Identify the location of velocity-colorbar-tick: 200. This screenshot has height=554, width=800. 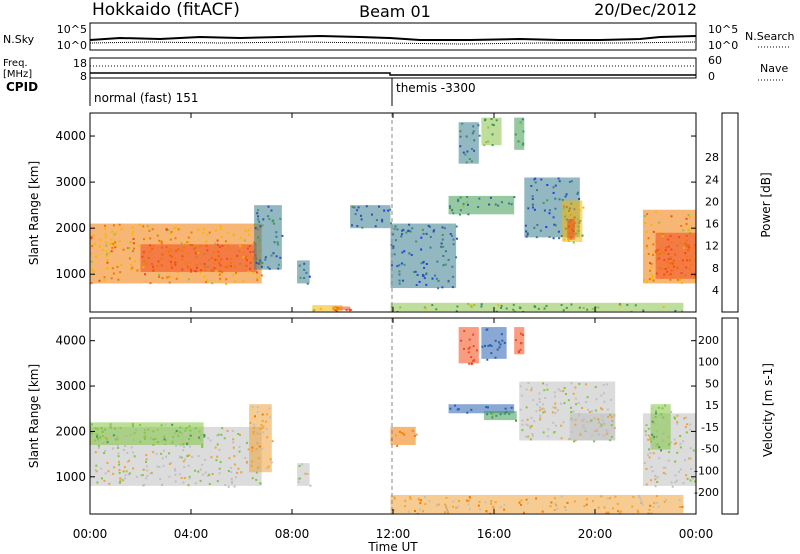
(708, 340).